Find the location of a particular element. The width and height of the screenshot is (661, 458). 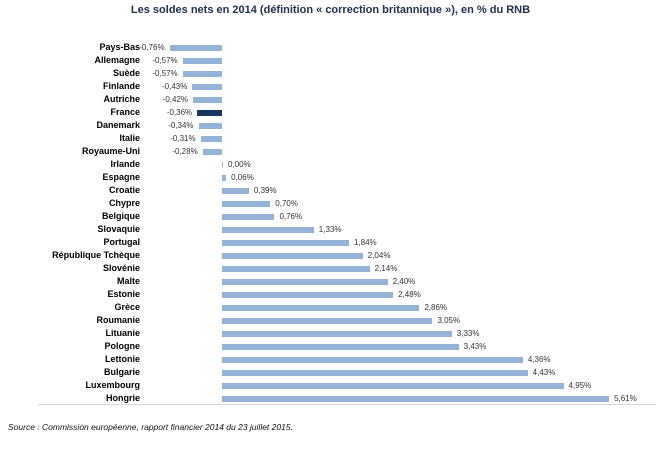

country-label: Pologne is located at coordinates (122, 346).